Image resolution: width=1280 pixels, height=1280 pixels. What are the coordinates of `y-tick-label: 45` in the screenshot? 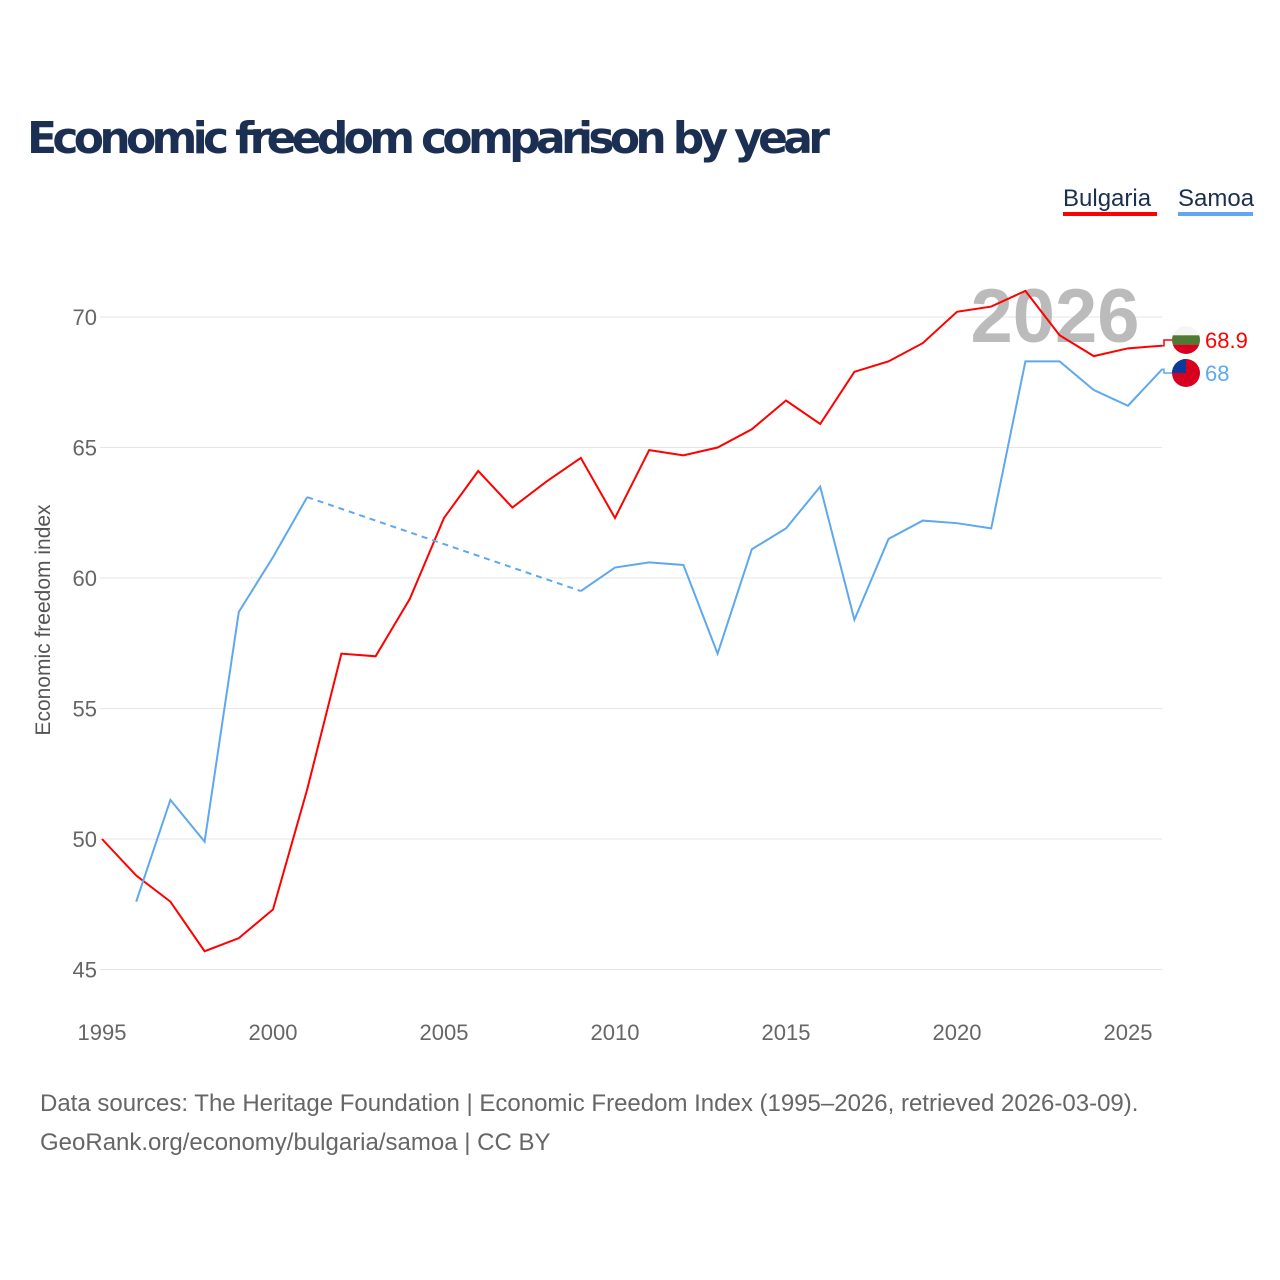 It's located at (85, 970).